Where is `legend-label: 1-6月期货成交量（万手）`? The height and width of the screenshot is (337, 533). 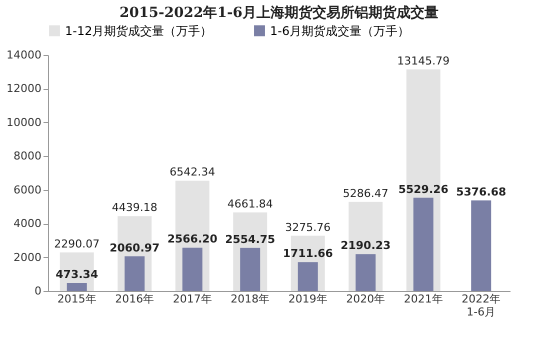 legend-label: 1-6月期货成交量（万手） is located at coordinates (340, 31).